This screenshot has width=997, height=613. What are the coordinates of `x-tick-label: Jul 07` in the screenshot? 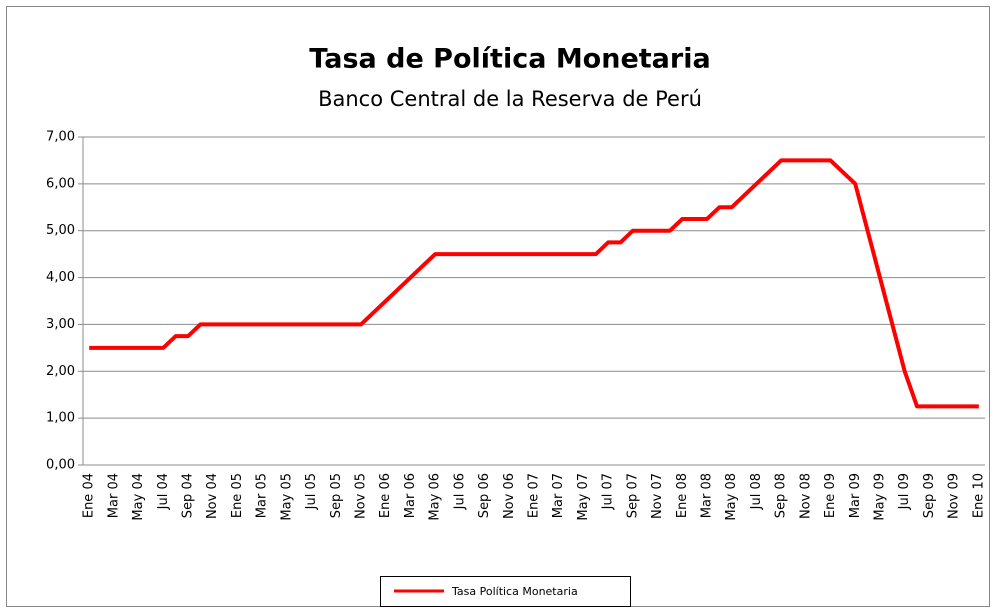 It's located at (608, 491).